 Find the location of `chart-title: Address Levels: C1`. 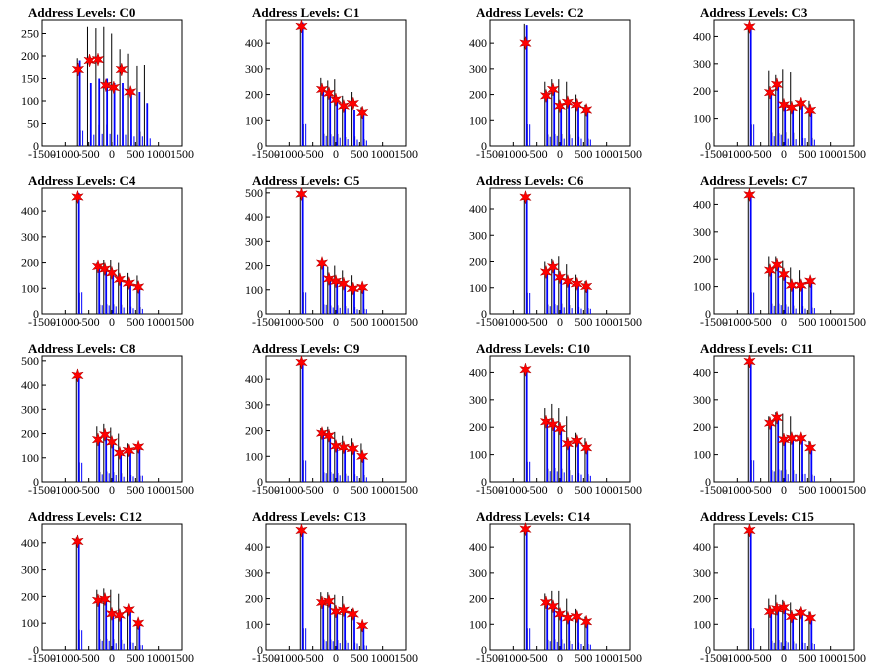

chart-title: Address Levels: C1 is located at coordinates (305, 12).